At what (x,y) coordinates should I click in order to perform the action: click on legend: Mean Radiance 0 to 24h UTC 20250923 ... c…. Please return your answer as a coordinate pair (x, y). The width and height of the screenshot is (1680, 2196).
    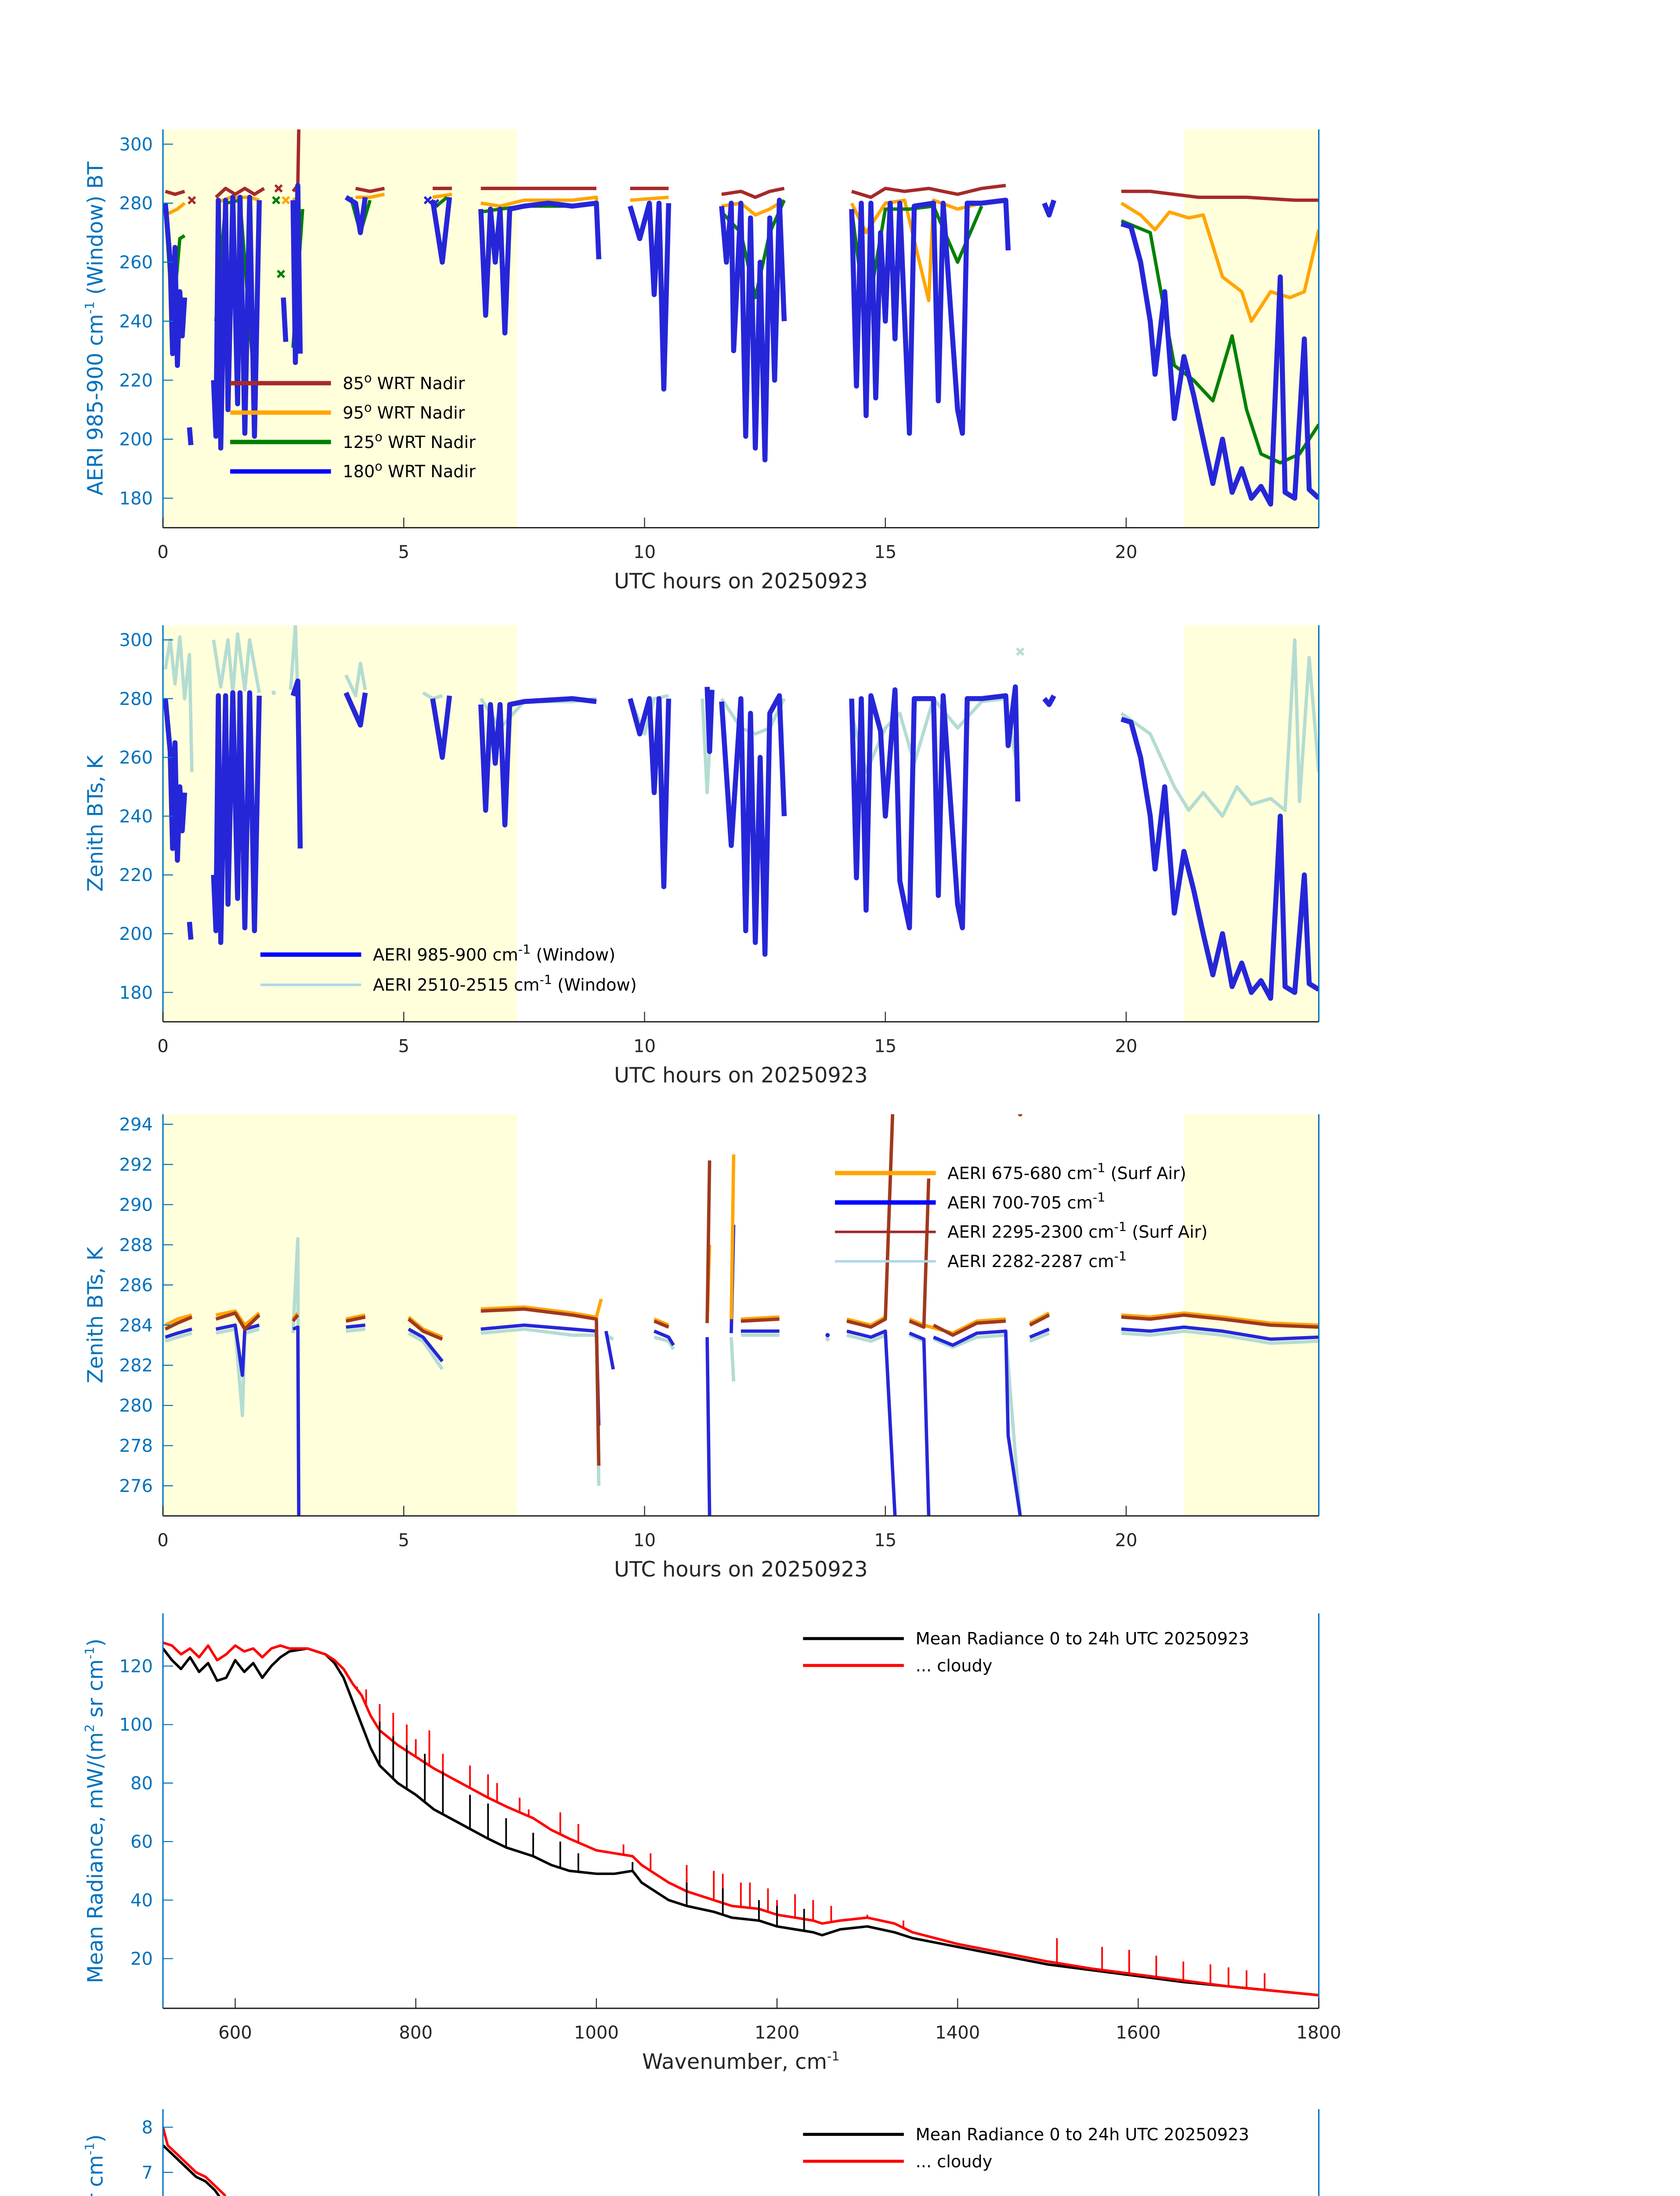
    Looking at the image, I should click on (1026, 1653).